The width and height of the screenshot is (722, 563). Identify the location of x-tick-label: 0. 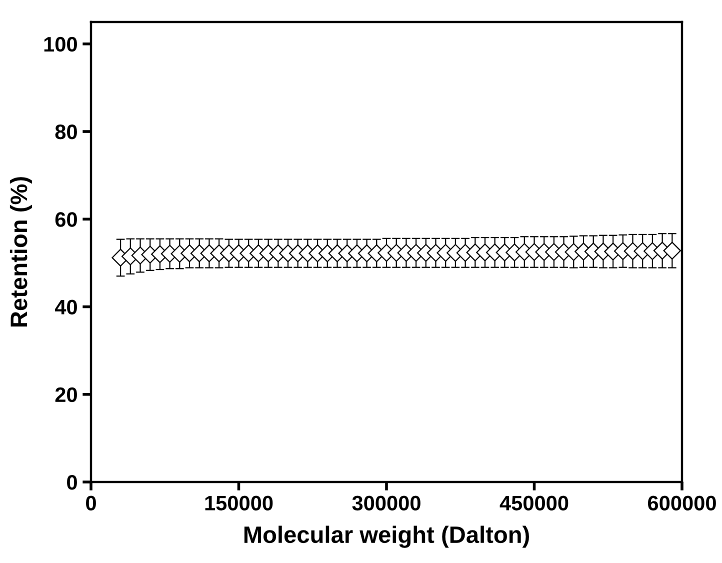
(91, 503).